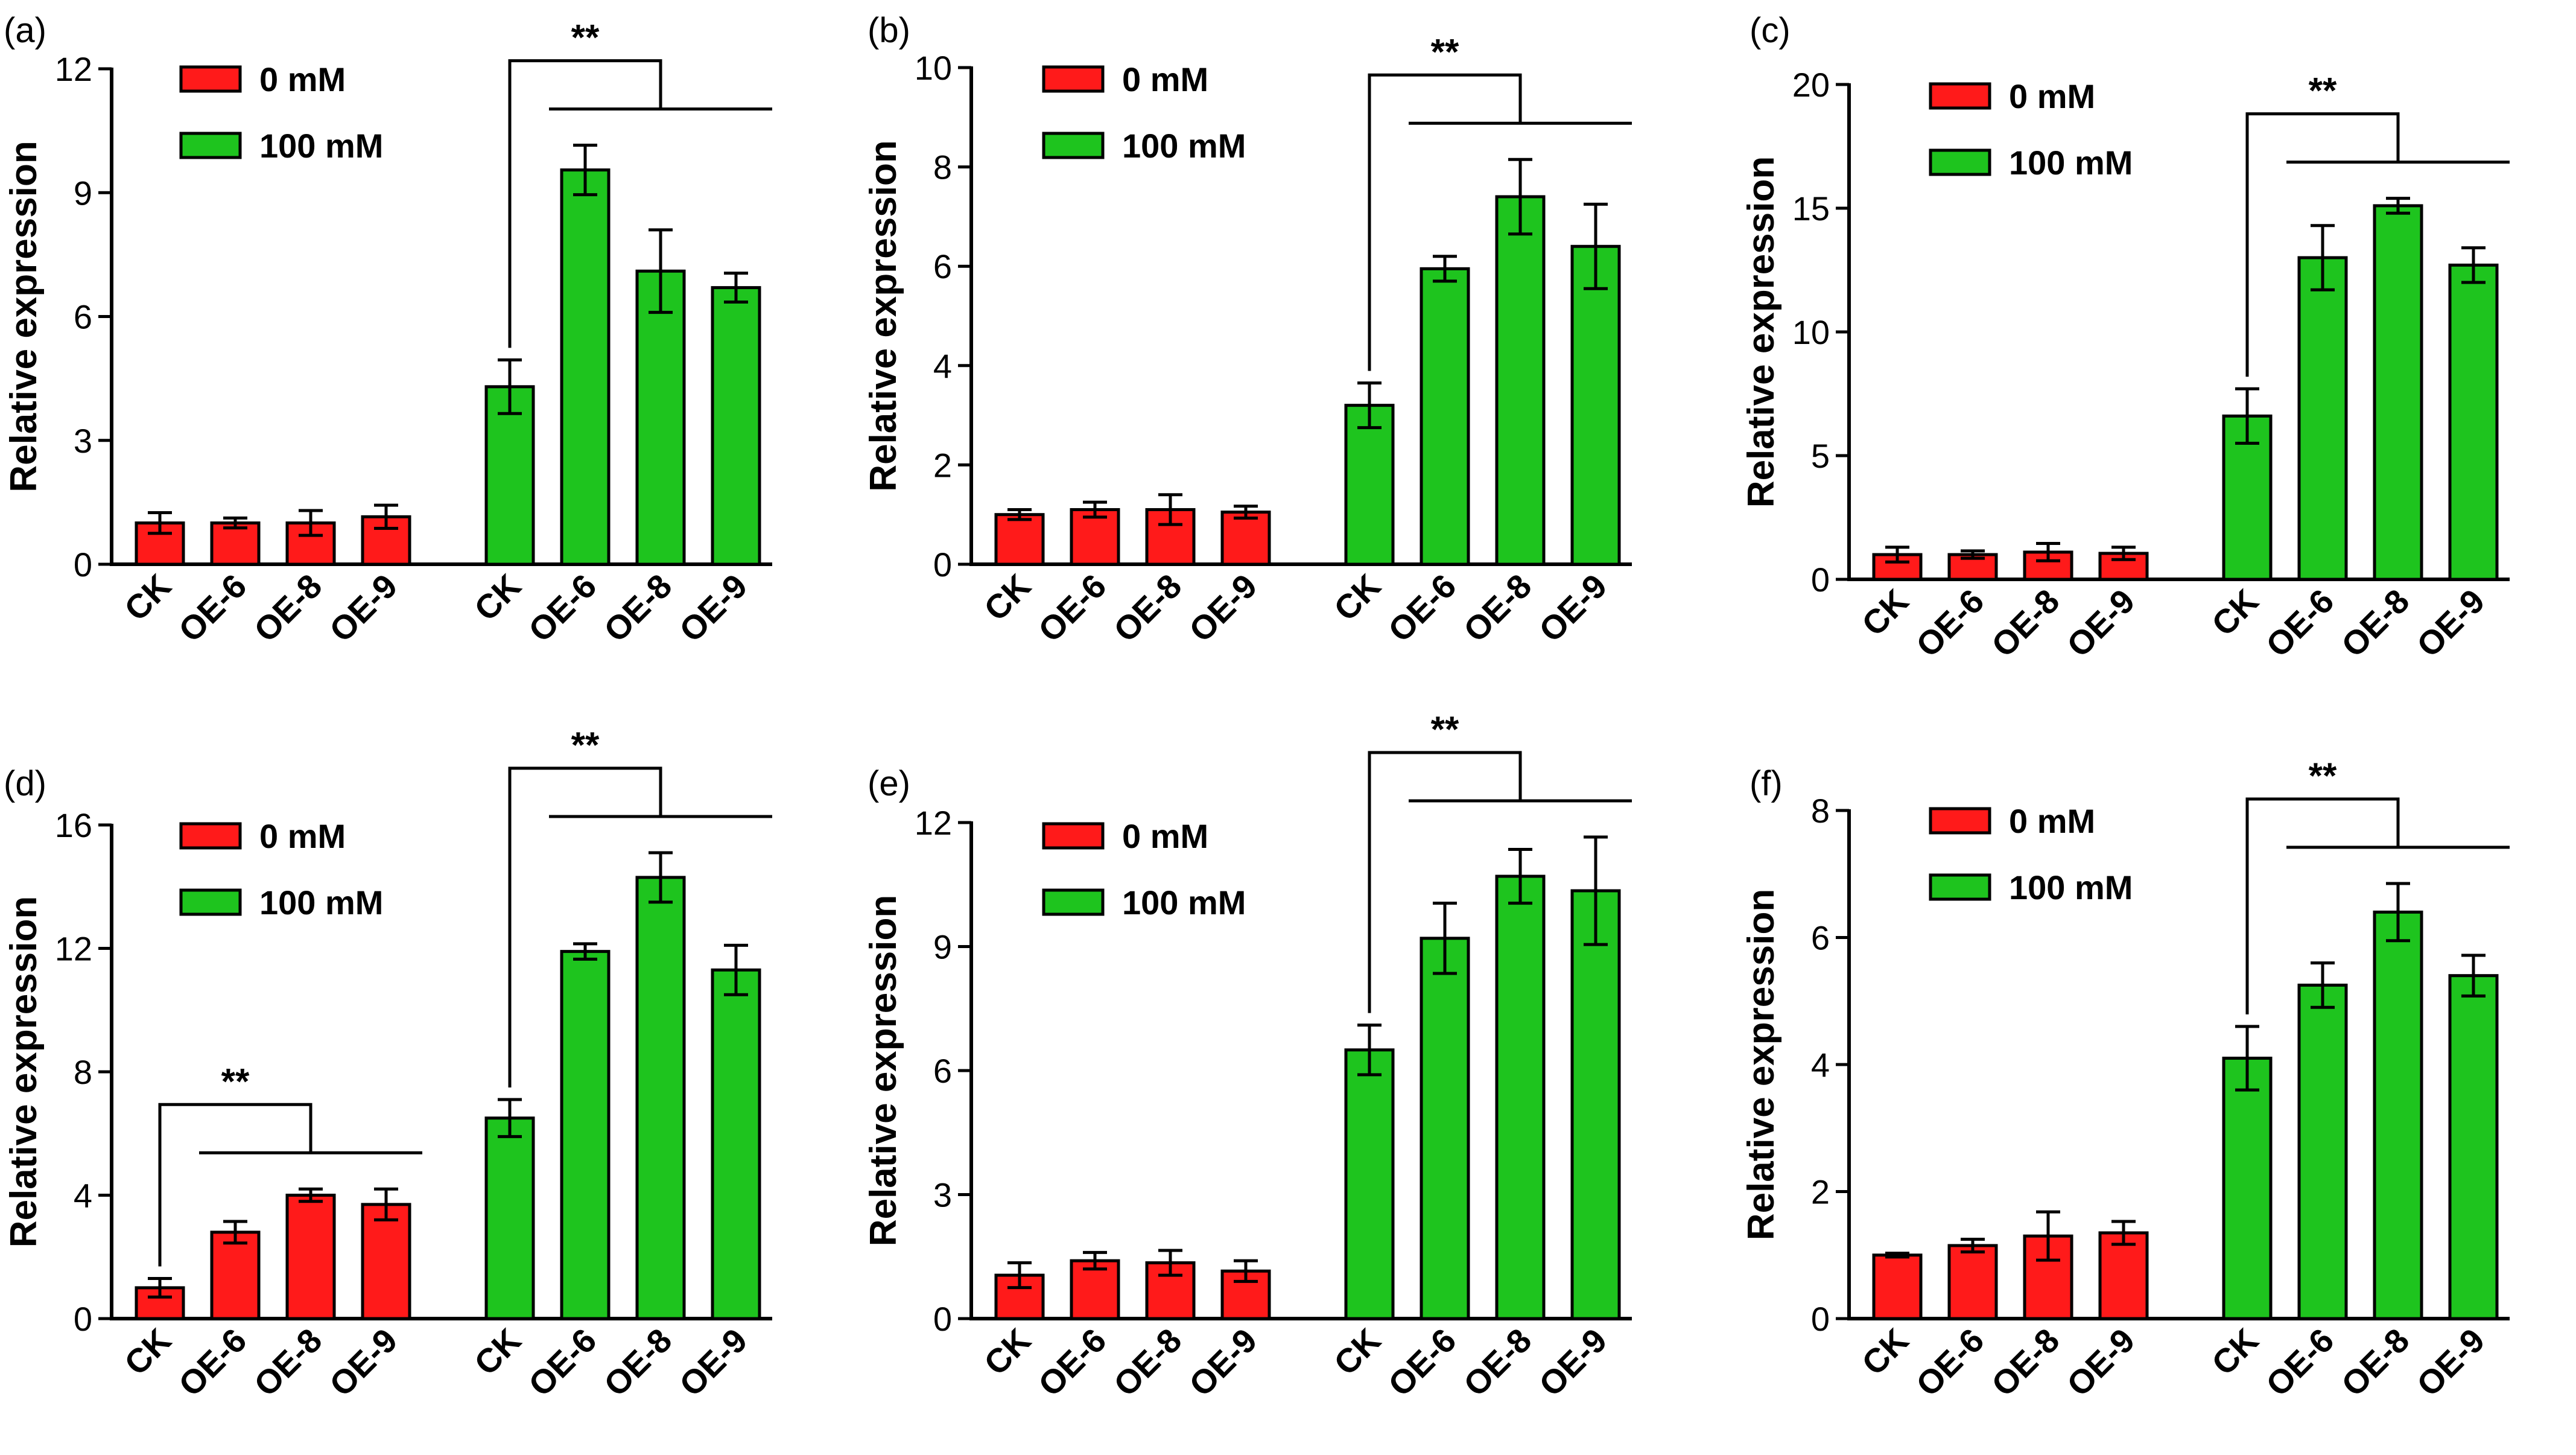  What do you see at coordinates (73, 825) in the screenshot?
I see `y-tick-label: 16` at bounding box center [73, 825].